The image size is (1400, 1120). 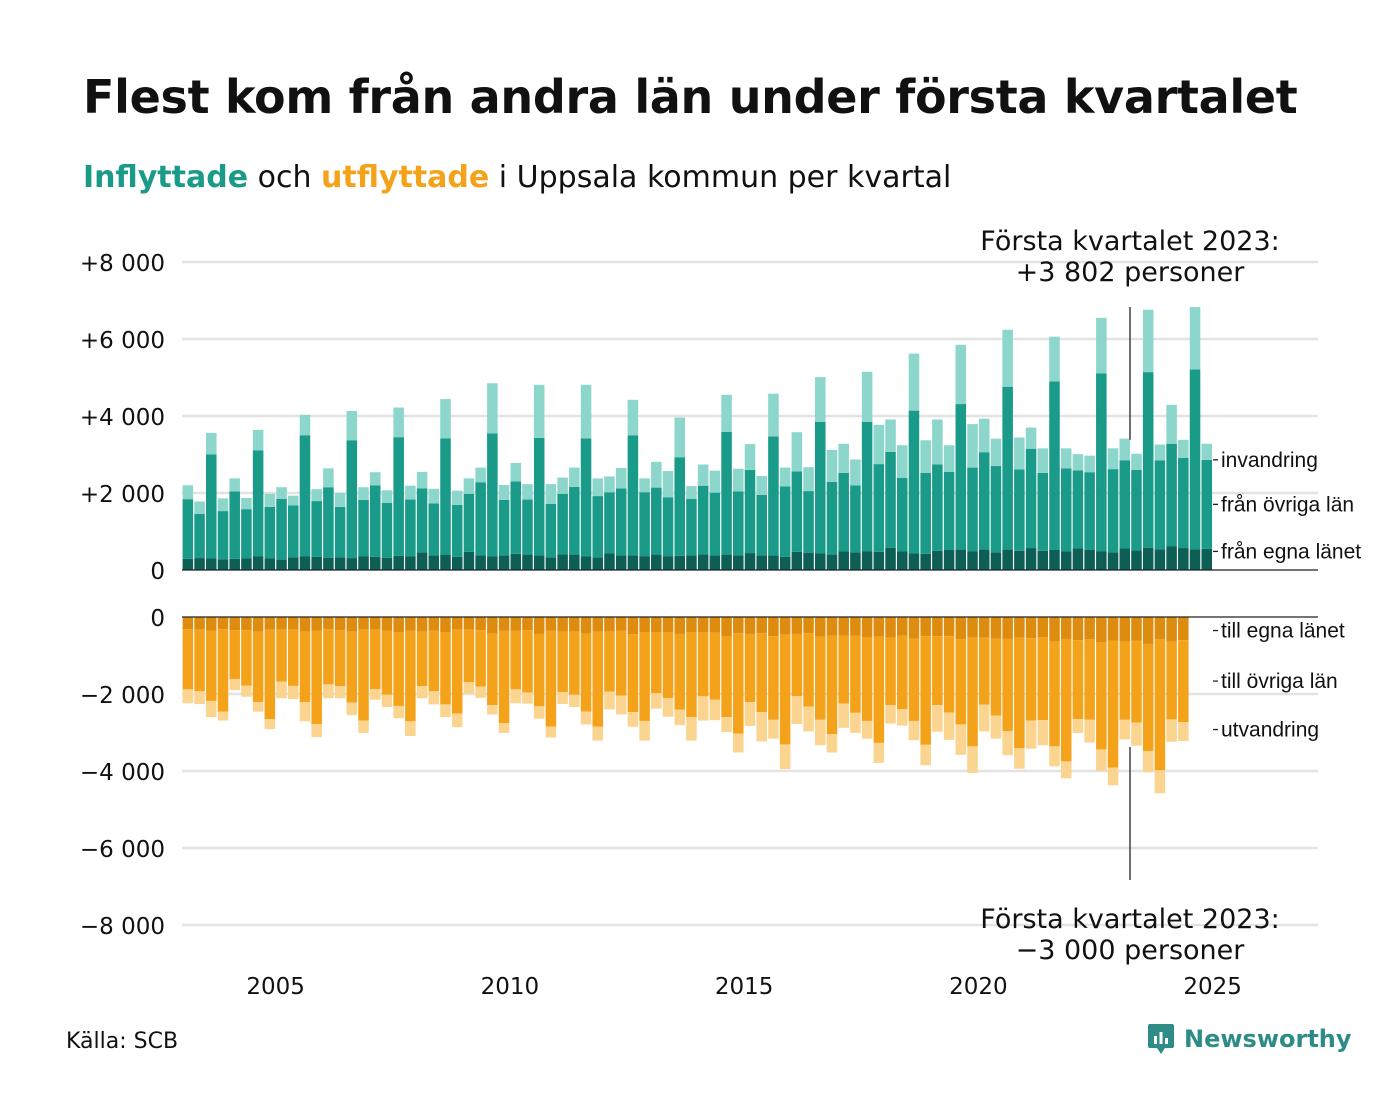 What do you see at coordinates (122, 341) in the screenshot?
I see `y-tick-label-top: +6 000` at bounding box center [122, 341].